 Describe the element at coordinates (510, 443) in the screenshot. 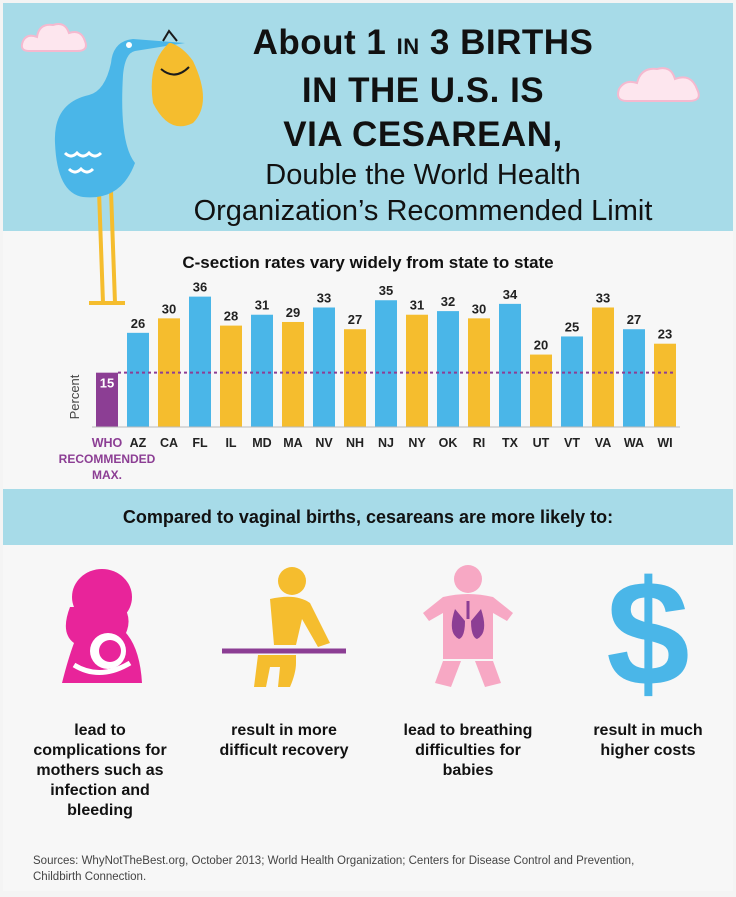

I see `x-tick-label: TX` at that location.